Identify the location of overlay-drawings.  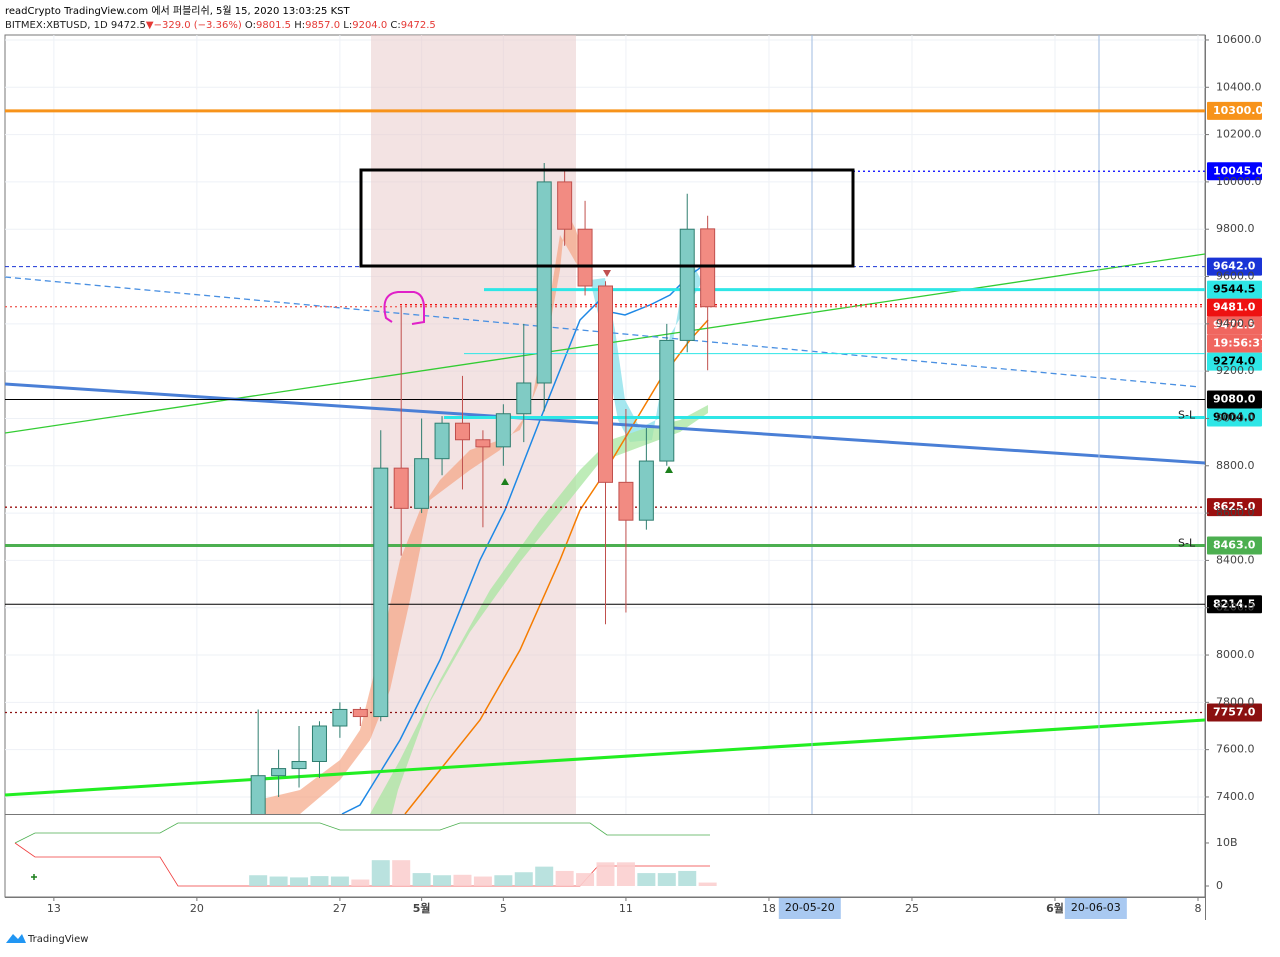
(607, 326).